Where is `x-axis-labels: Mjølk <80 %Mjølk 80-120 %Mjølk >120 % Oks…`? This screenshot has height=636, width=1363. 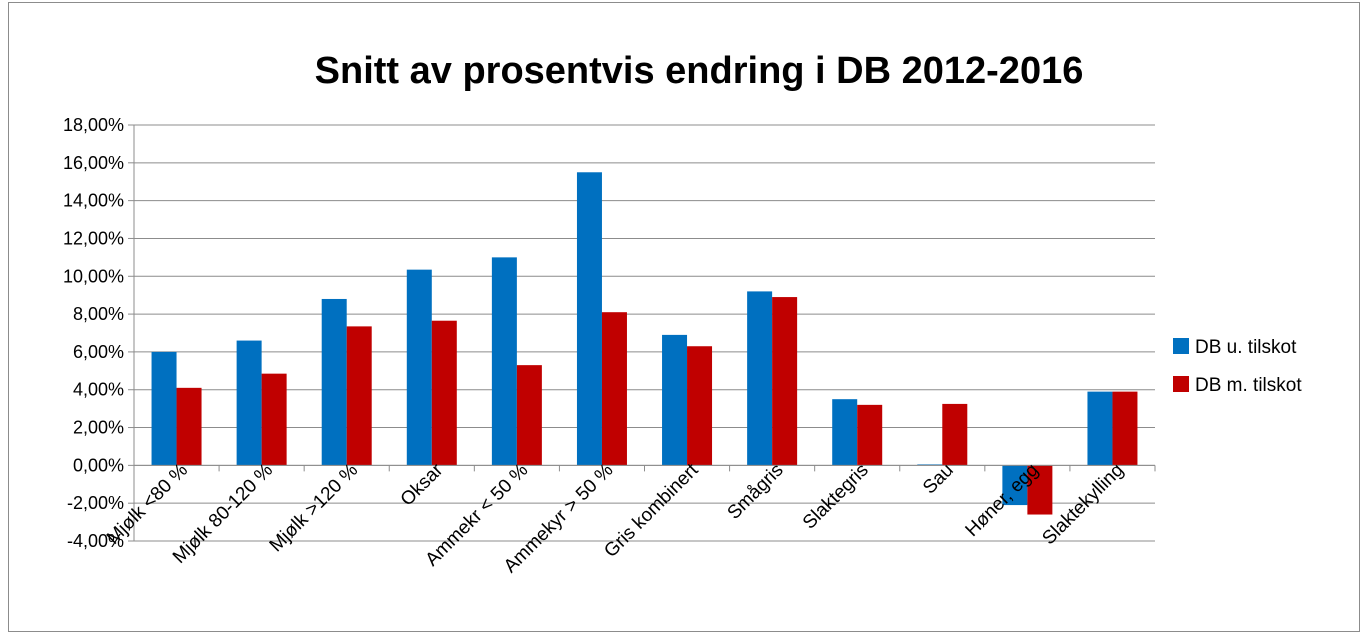 x-axis-labels: Mjølk <80 %Mjølk 80-120 %Mjølk >120 % Oks… is located at coordinates (615, 518).